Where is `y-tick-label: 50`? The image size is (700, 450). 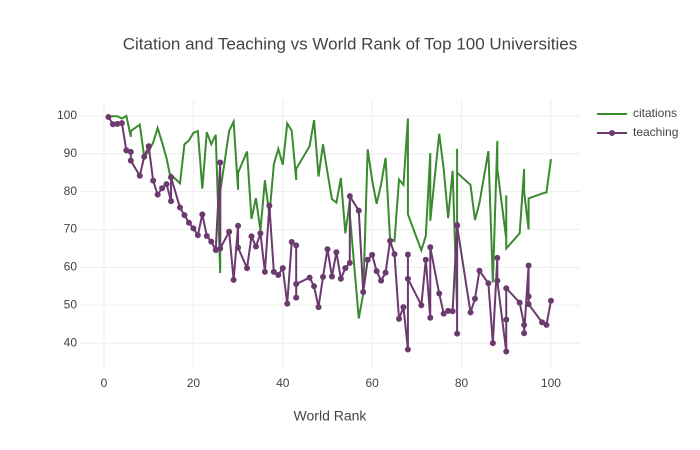 y-tick-label: 50 is located at coordinates (71, 304).